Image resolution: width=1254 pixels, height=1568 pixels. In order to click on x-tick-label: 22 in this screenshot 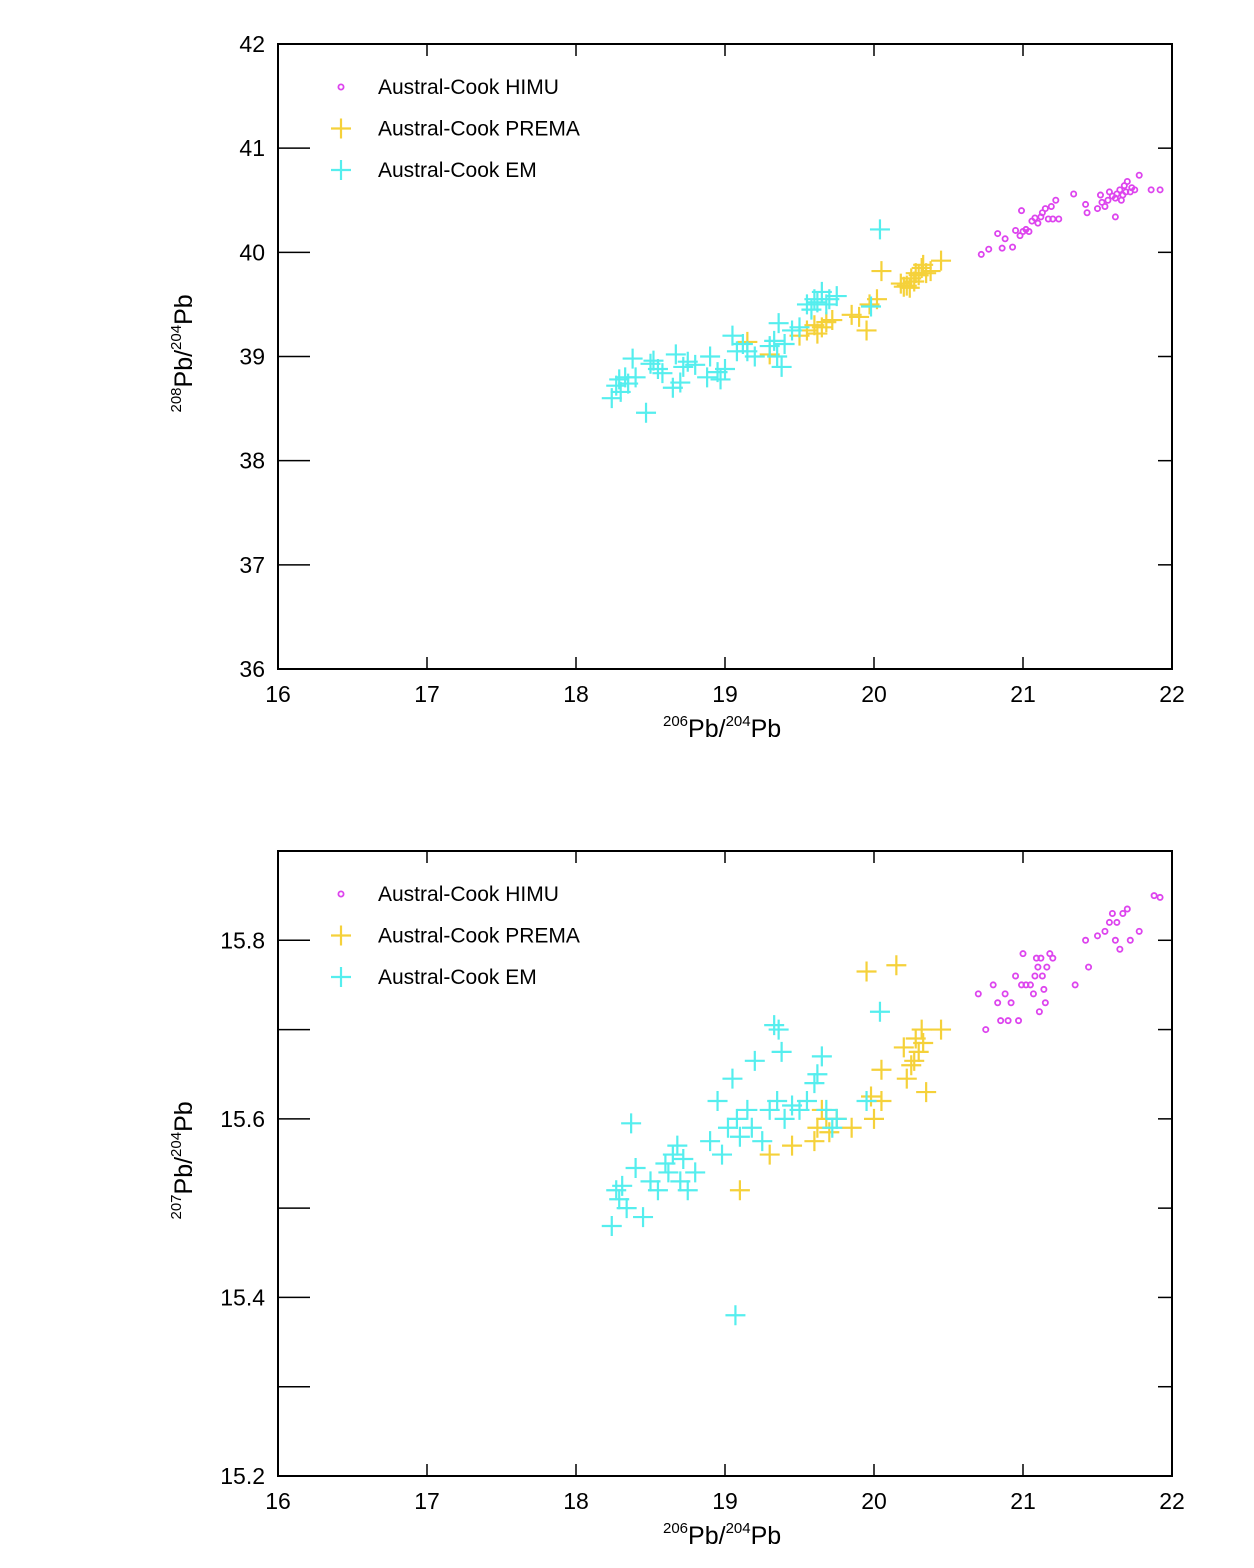, I will do `click(1172, 1501)`.